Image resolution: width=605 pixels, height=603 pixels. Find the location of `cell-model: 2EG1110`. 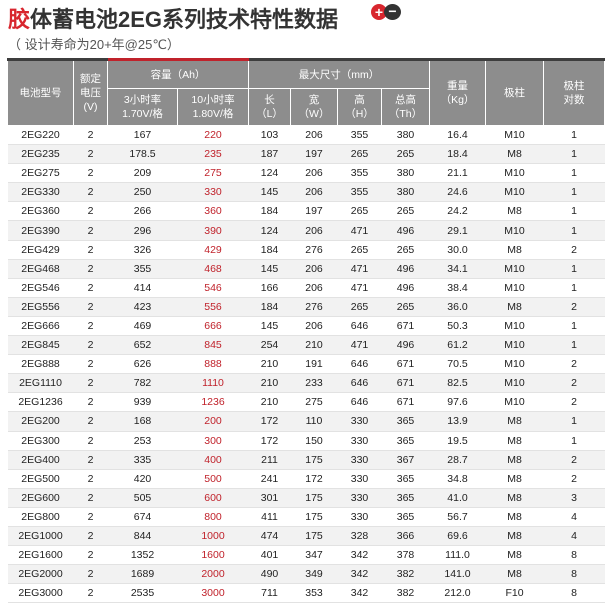

cell-model: 2EG1110 is located at coordinates (40, 383).